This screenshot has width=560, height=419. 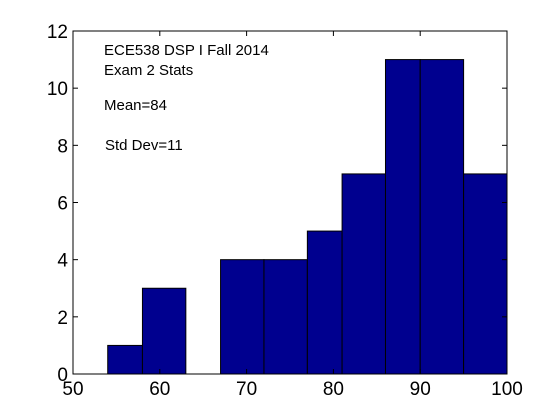 What do you see at coordinates (62, 318) in the screenshot?
I see `y-tick-label-1: 2` at bounding box center [62, 318].